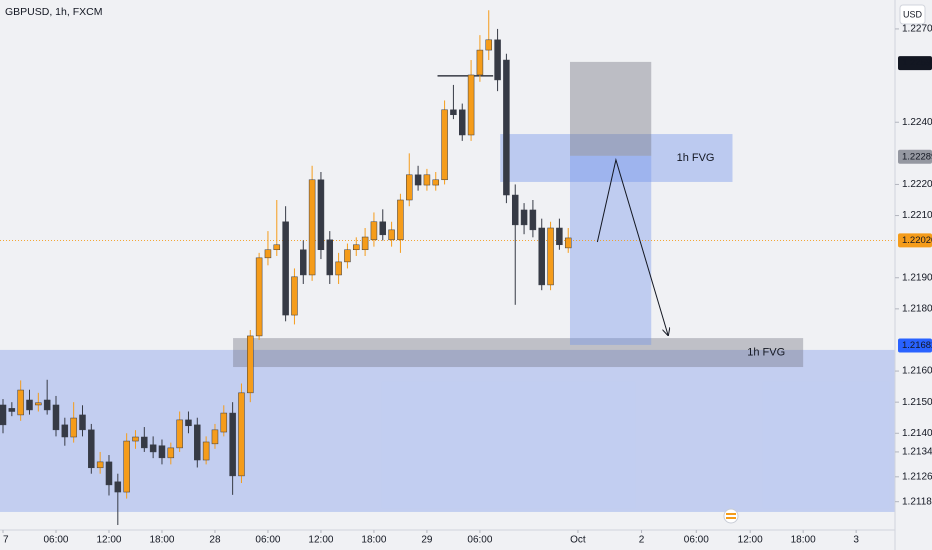  Describe the element at coordinates (917, 184) in the screenshot. I see `y-tick-label: 1.22200` at that location.